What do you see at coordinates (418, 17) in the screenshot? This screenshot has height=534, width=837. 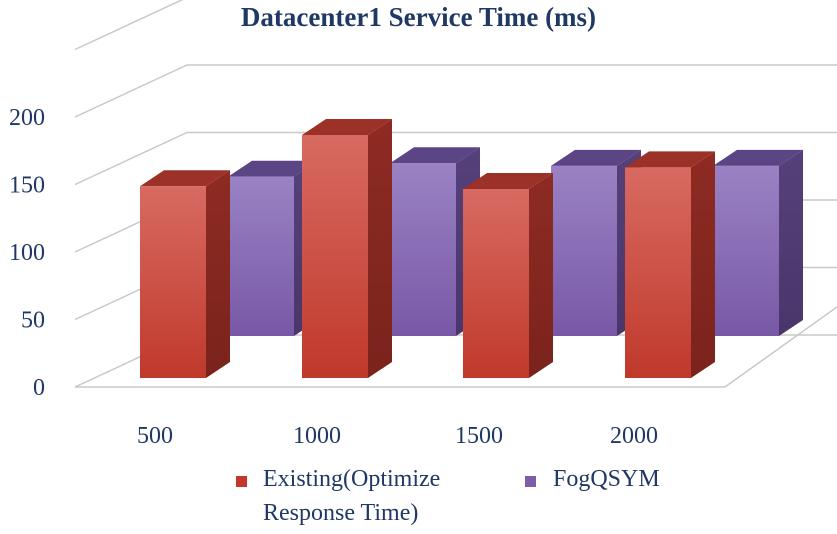 I see `chart-title: Datacenter1 Service Time (ms)` at bounding box center [418, 17].